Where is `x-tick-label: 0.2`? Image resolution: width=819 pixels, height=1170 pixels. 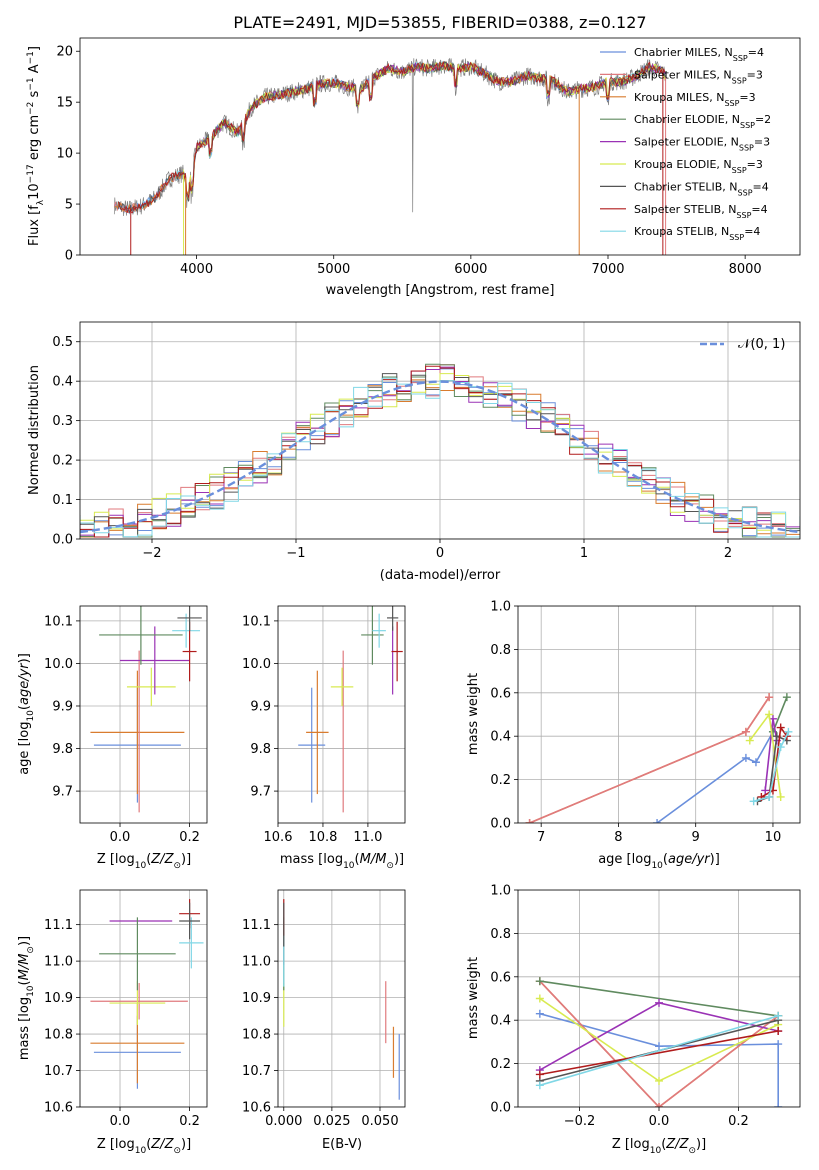 x-tick-label: 0.2 is located at coordinates (189, 837).